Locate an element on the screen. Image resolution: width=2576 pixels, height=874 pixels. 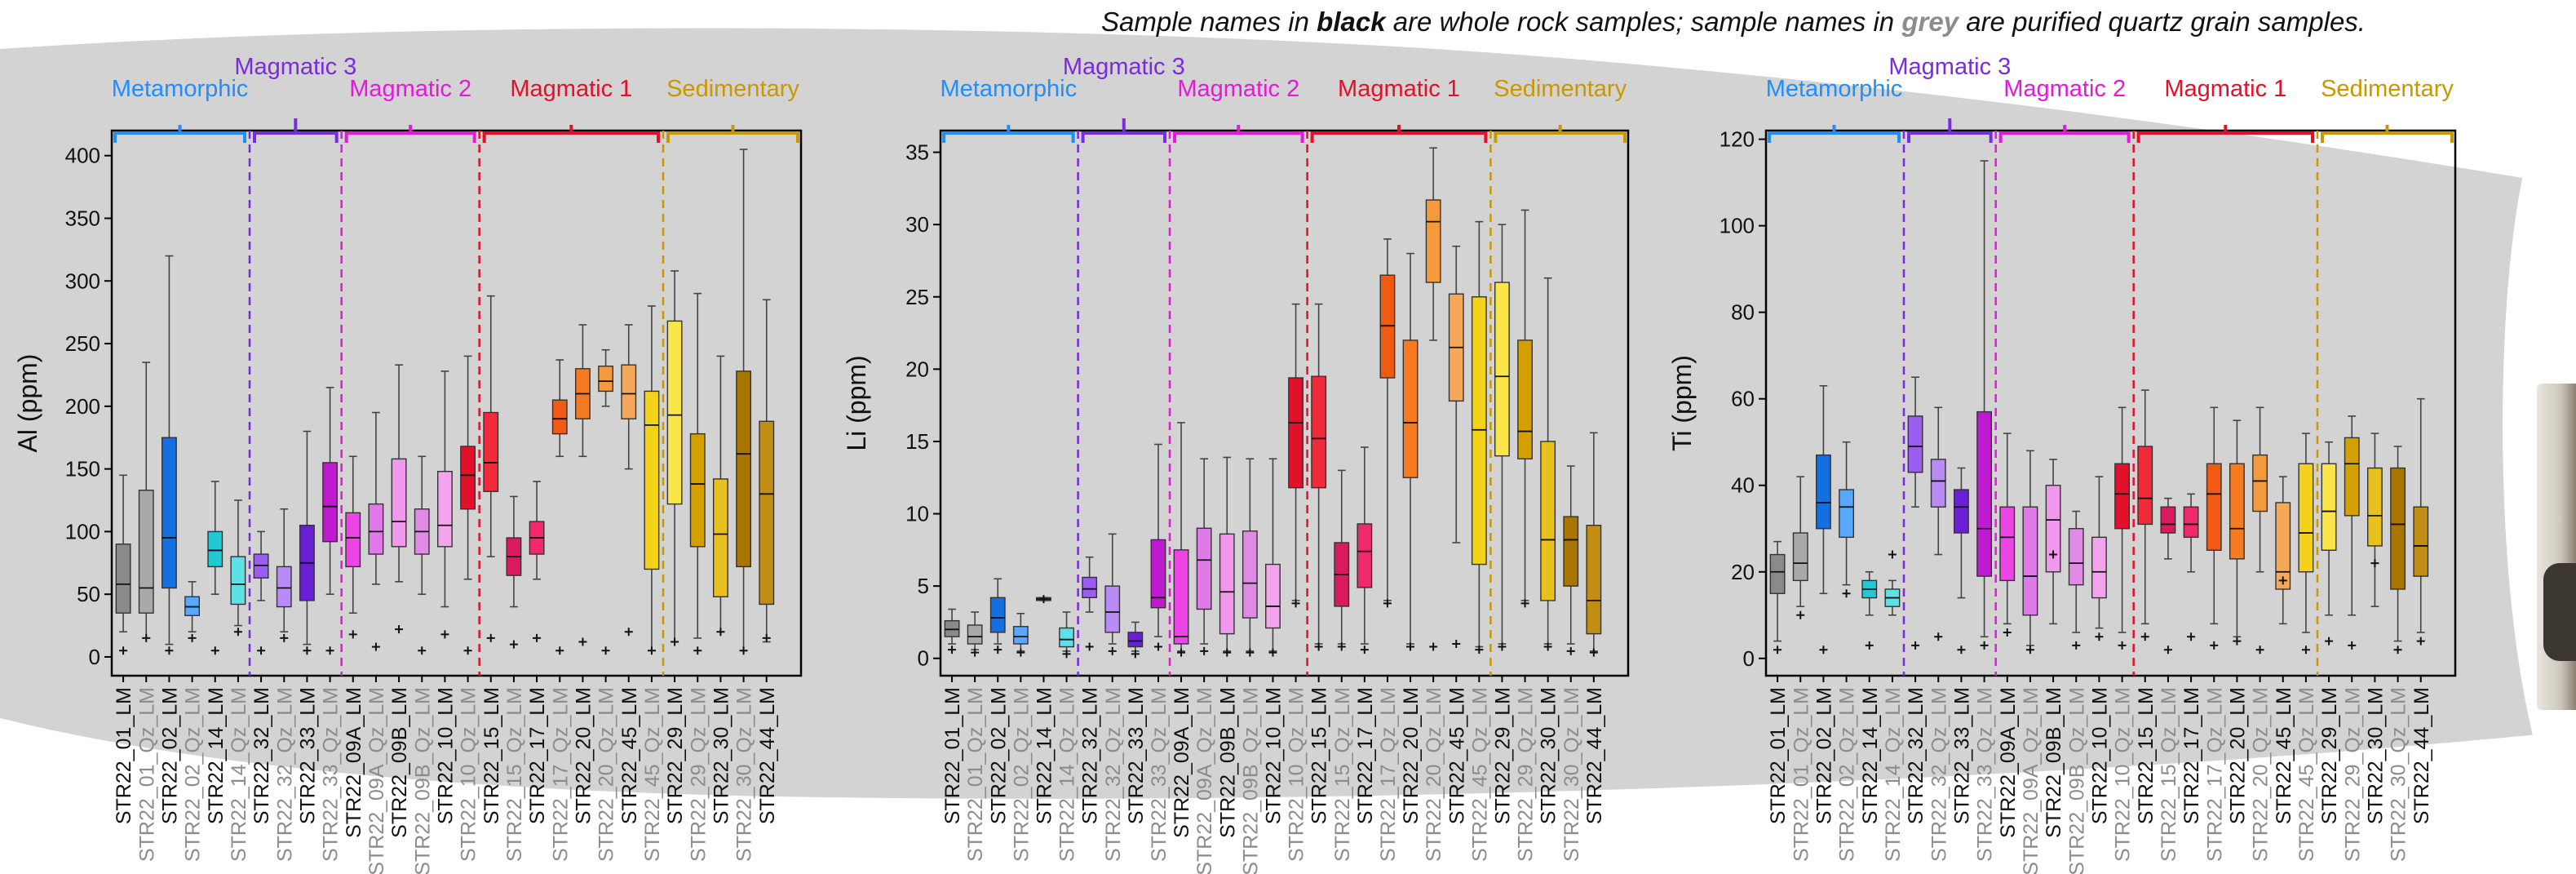
box-STR22_10_LM is located at coordinates (2099, 558).